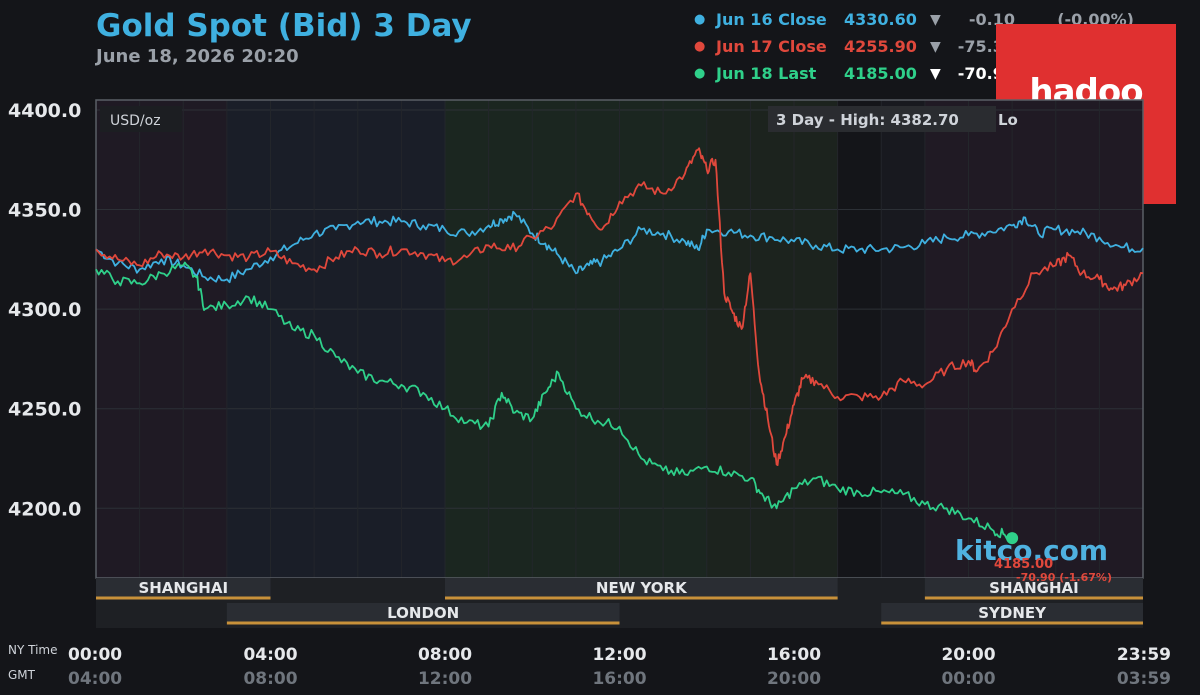  I want to click on x-tick-gmt: 16:00, so click(619, 679).